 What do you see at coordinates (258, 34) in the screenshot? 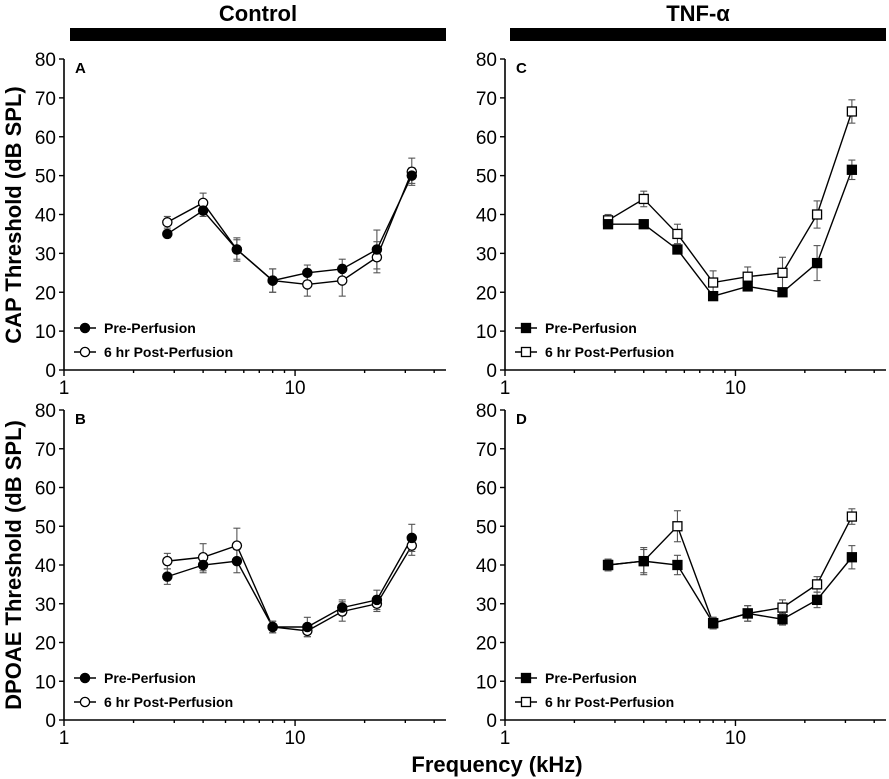
I see `group-bar-control` at bounding box center [258, 34].